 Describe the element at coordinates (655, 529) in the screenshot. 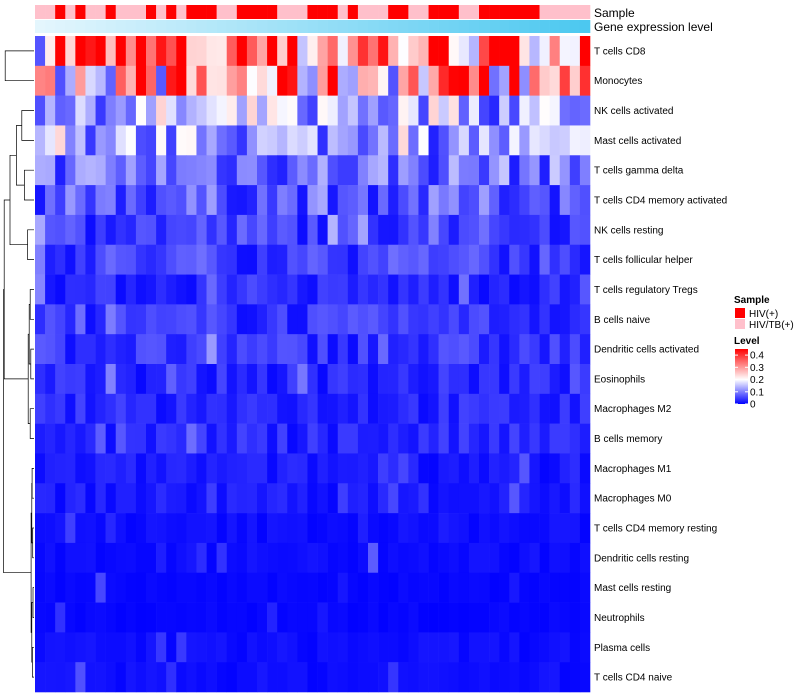

I see `row-label: T cells CD4 memory resting` at that location.